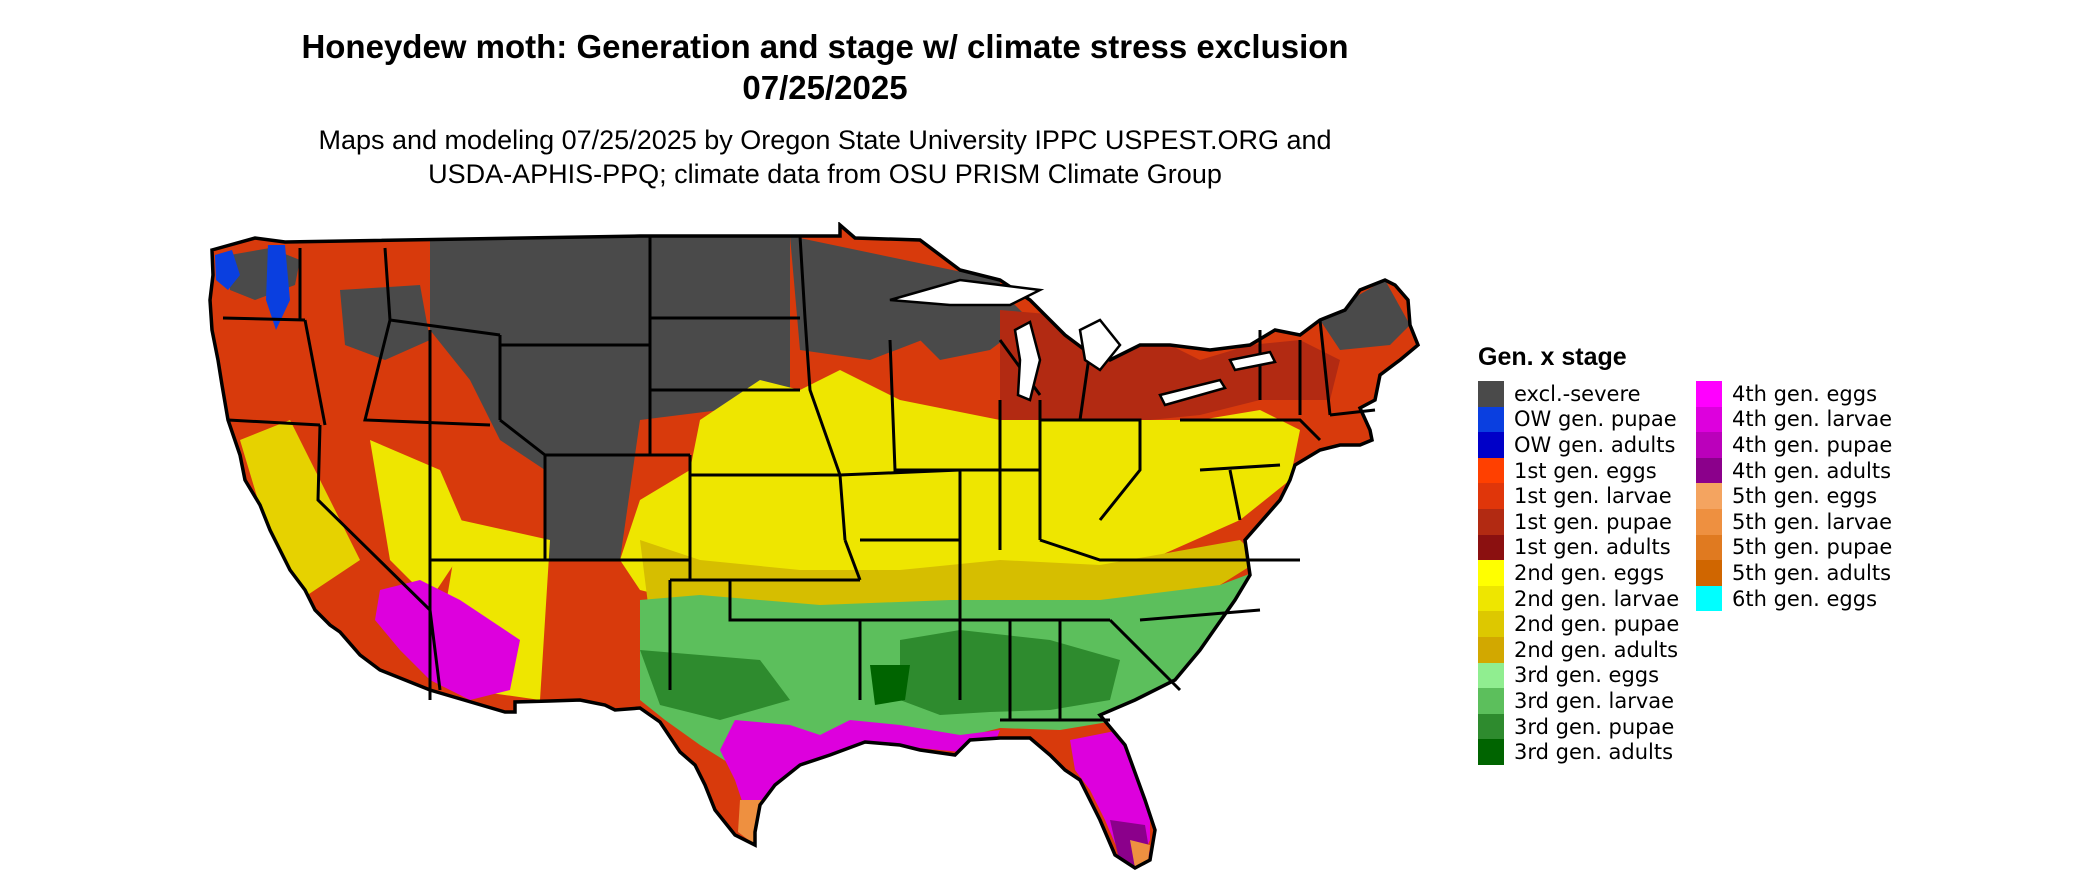  Describe the element at coordinates (1805, 496) in the screenshot. I see `legend-label: 5th gen. eggs` at that location.